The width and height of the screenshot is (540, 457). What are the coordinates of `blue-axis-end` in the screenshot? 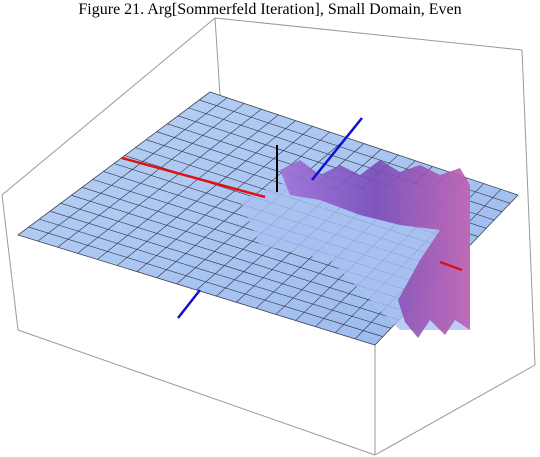 It's located at (189, 304).